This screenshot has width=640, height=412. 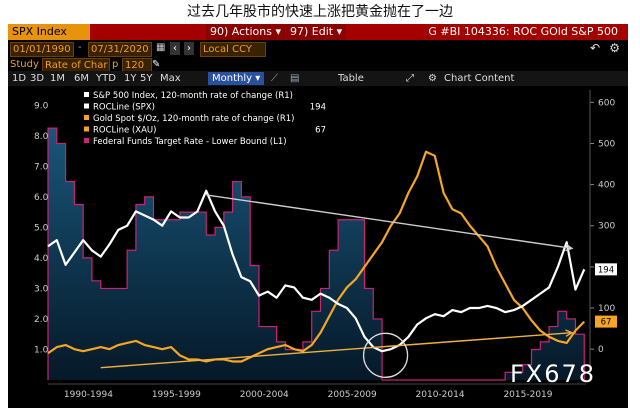 I want to click on trendline-gold-floor, so click(x=336, y=350).